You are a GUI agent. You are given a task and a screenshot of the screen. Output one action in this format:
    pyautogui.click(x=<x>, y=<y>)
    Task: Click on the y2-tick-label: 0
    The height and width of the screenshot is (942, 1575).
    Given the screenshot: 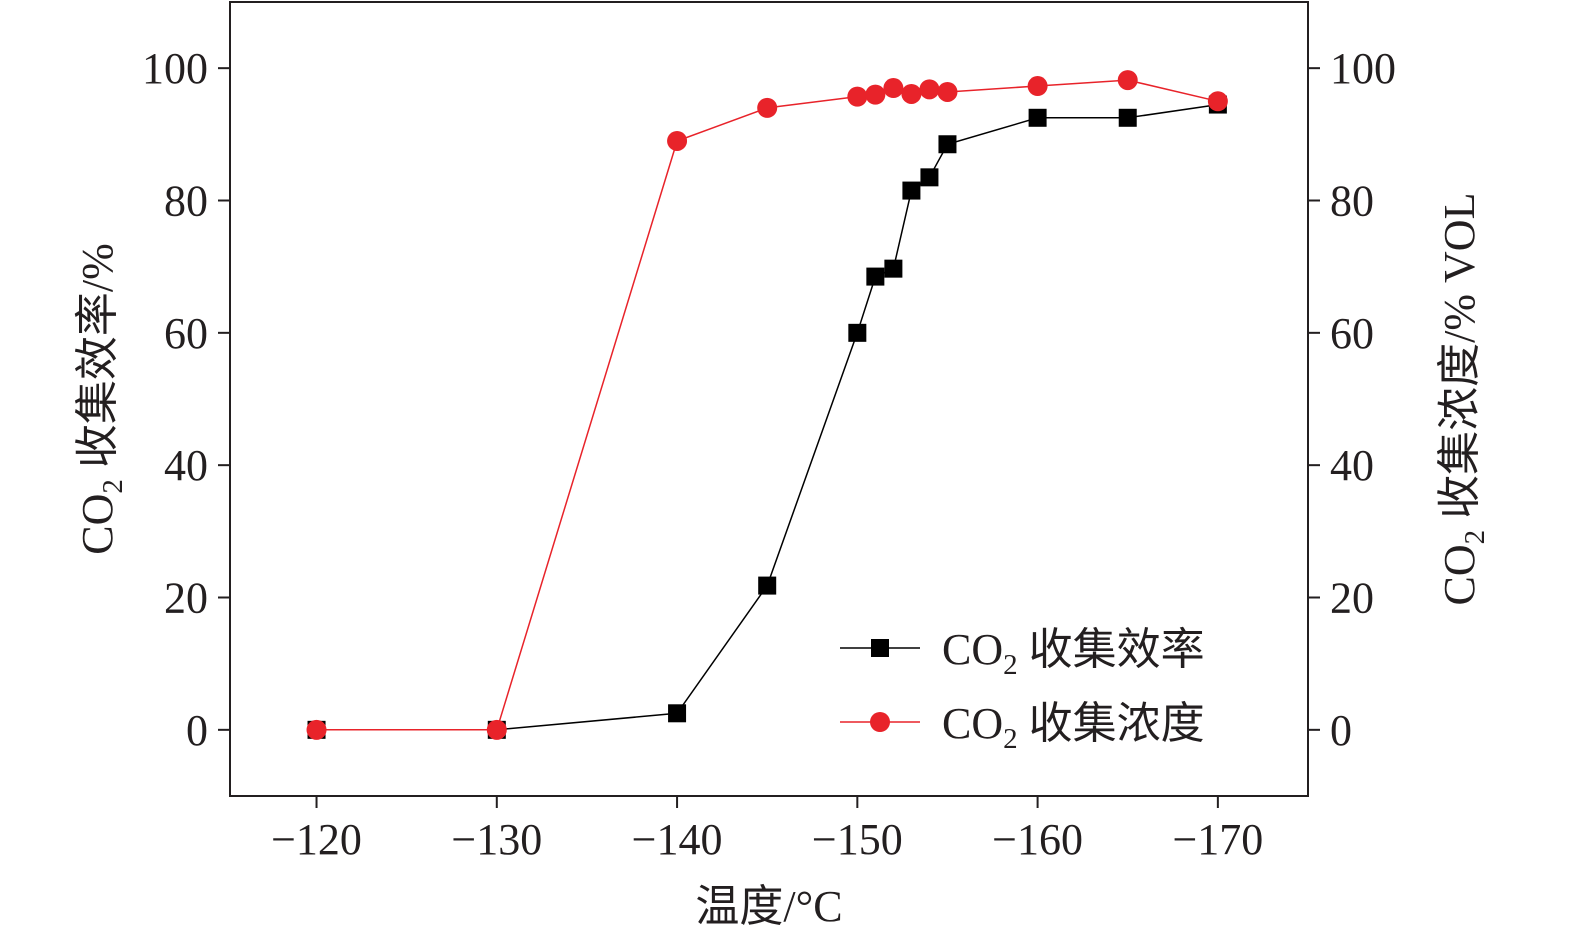 What is the action you would take?
    pyautogui.click(x=1341, y=730)
    